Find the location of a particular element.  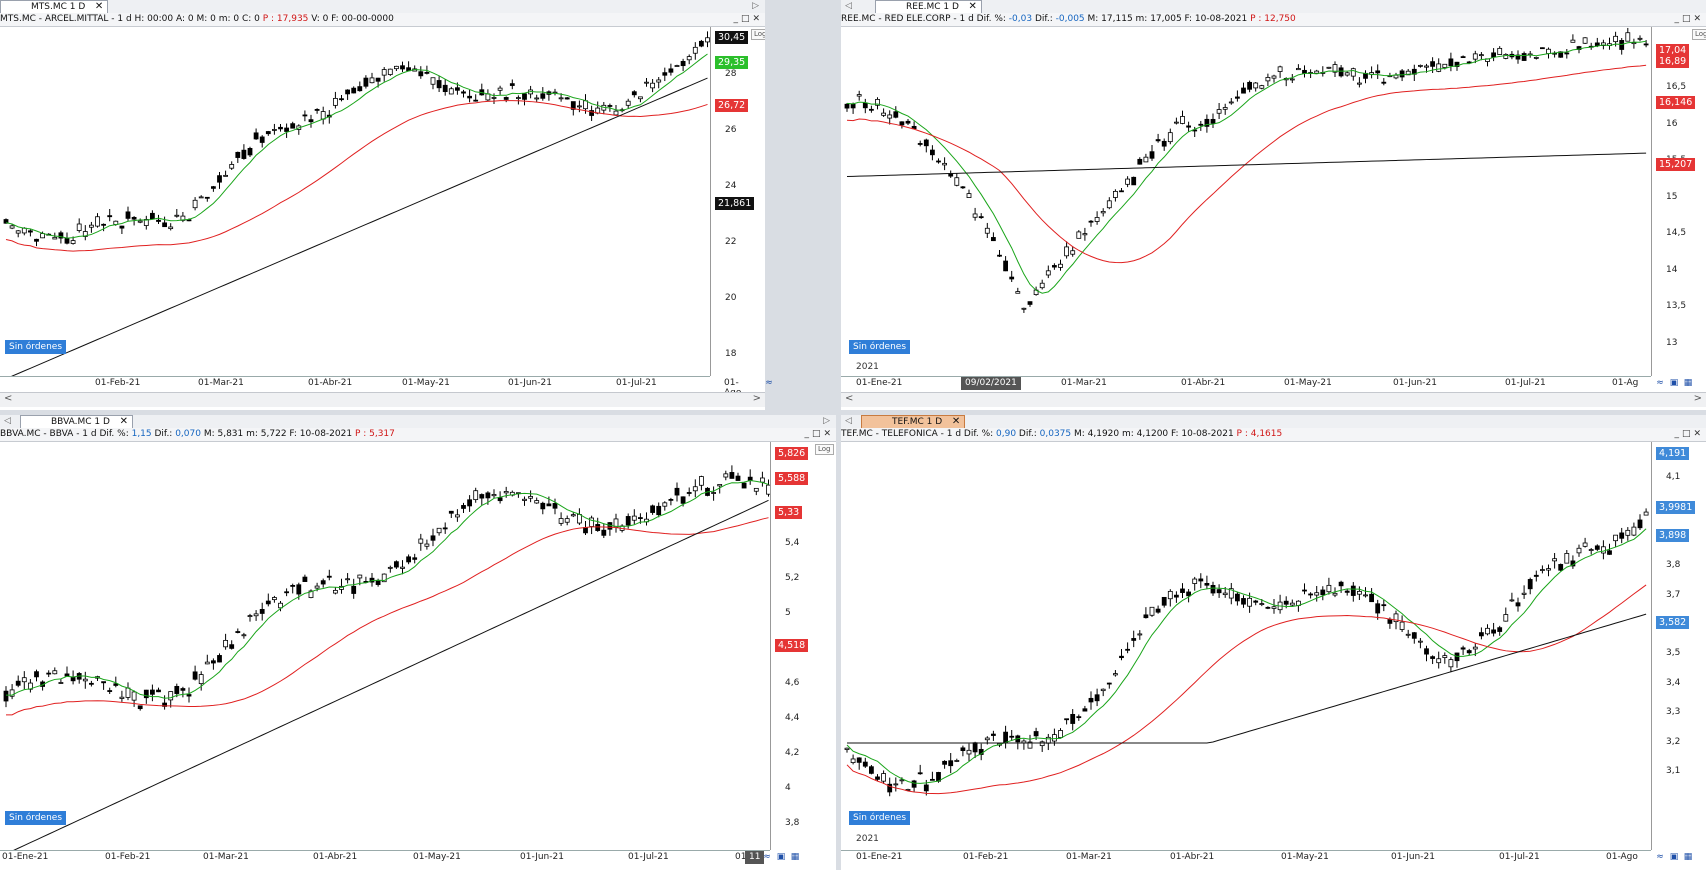

y-tick-label: 26 is located at coordinates (731, 130).